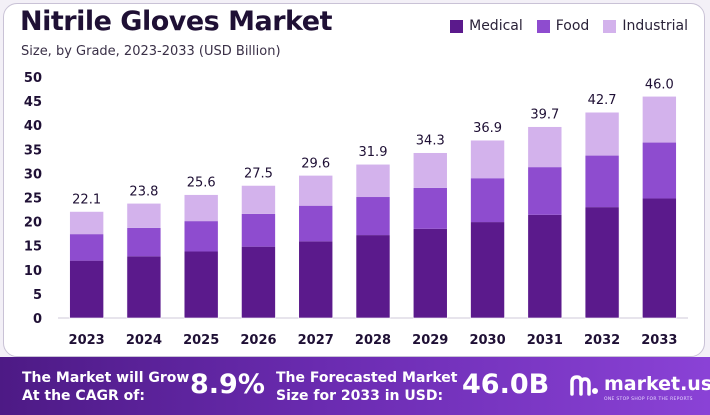 The width and height of the screenshot is (710, 415). I want to click on x-tick-label-2027: 2027, so click(316, 340).